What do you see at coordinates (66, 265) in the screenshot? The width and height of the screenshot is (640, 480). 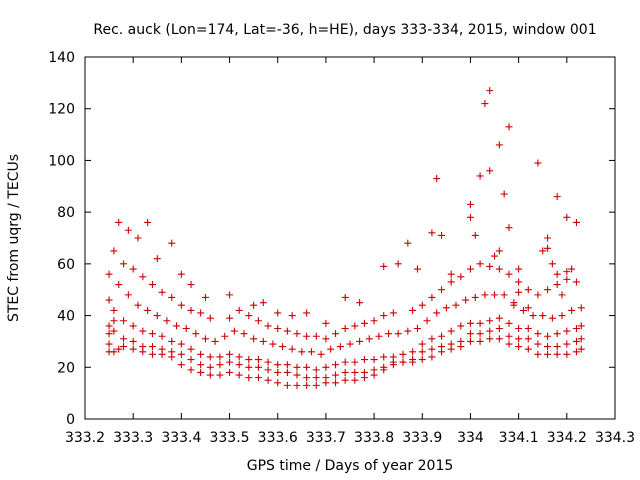 I see `y-tick-label: 60` at bounding box center [66, 265].